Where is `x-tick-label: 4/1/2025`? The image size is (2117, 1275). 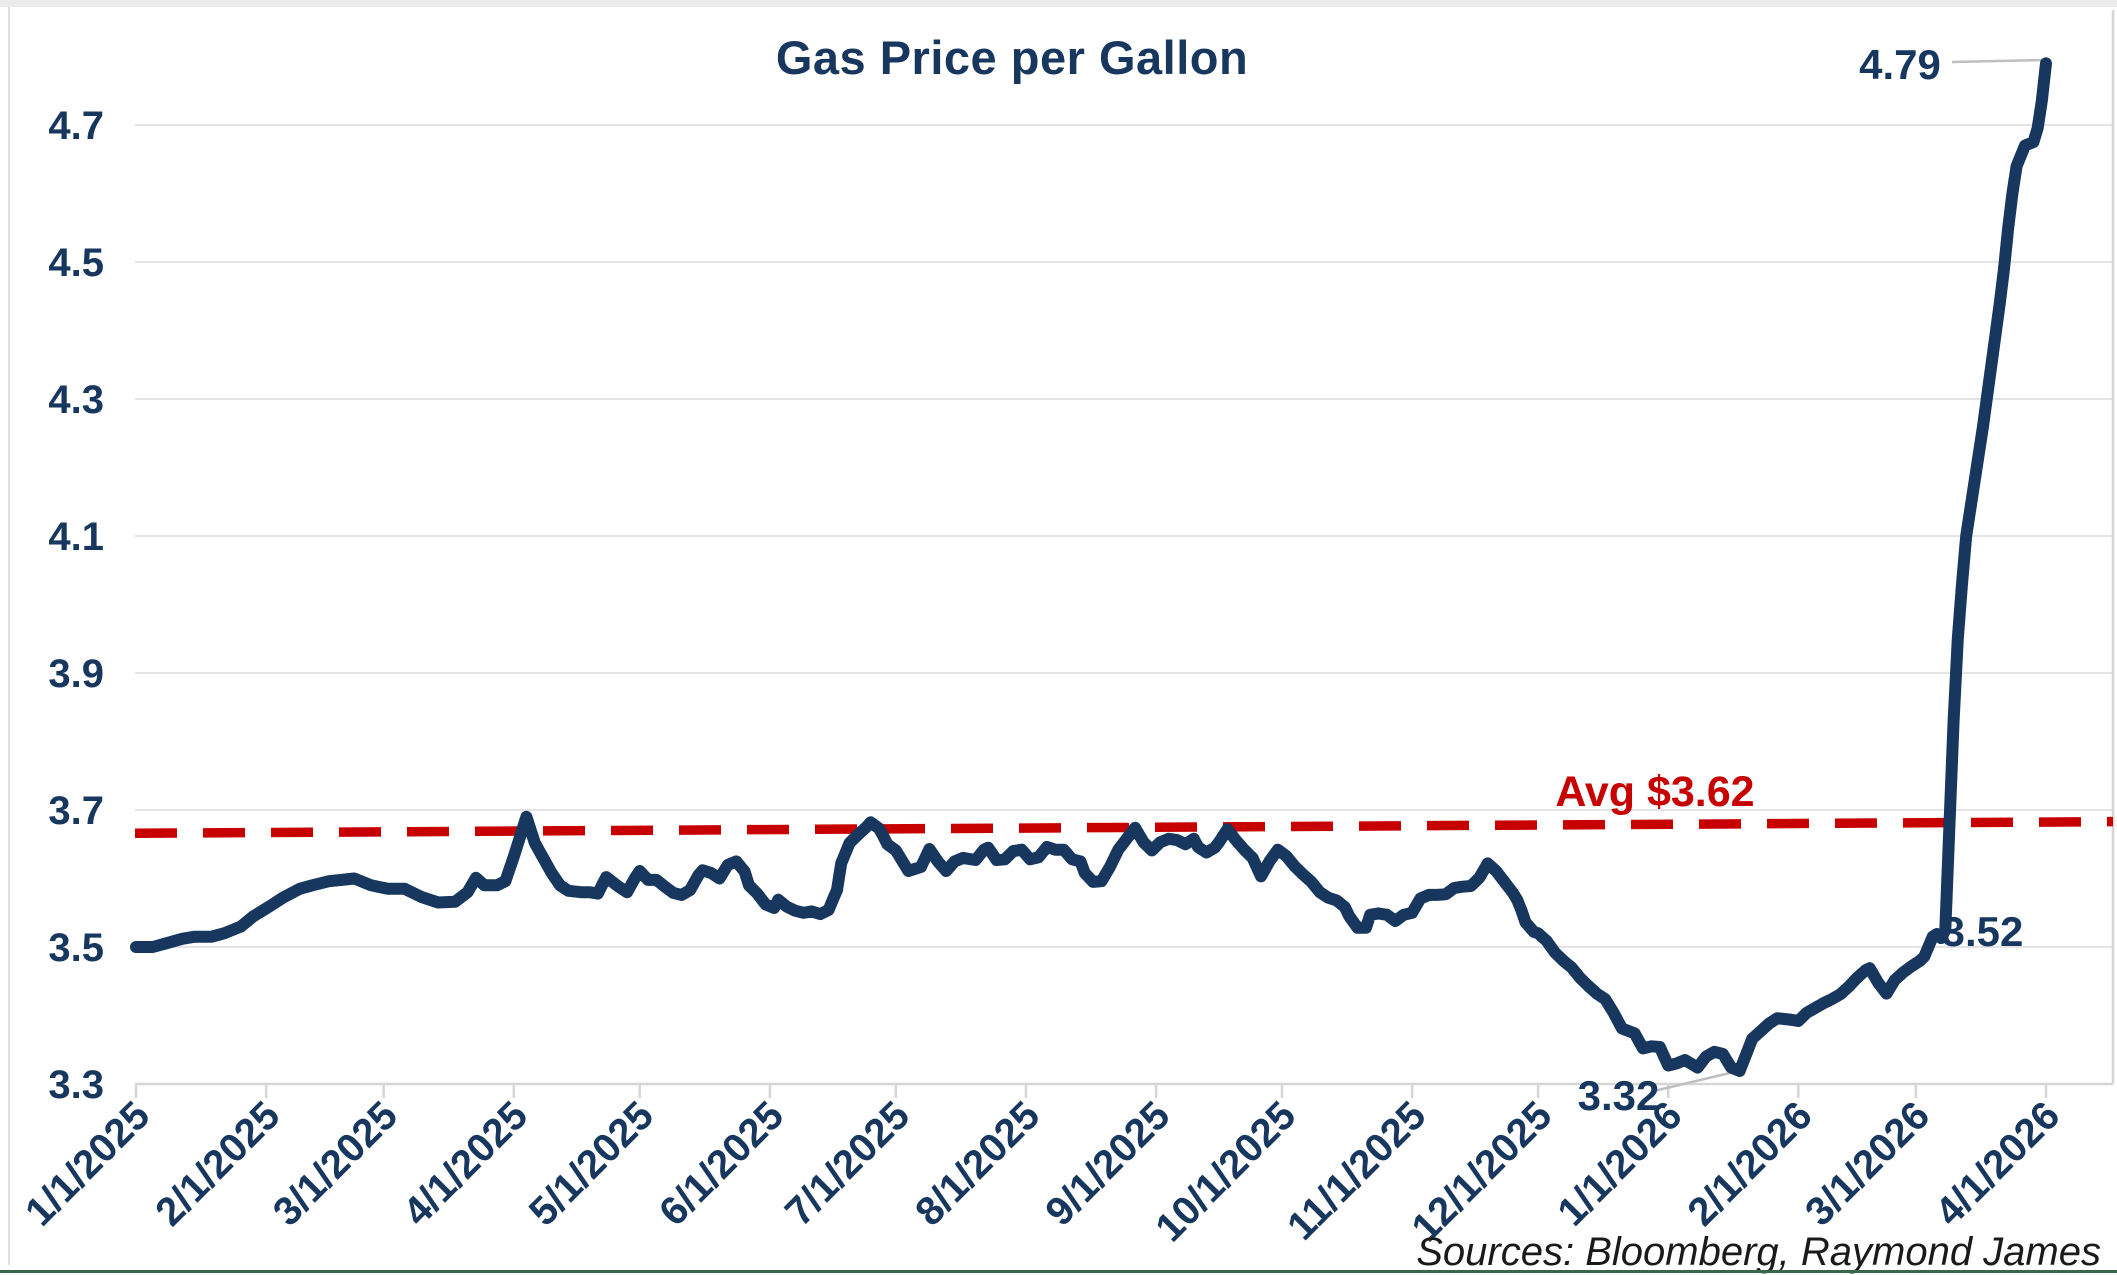 x-tick-label: 4/1/2025 is located at coordinates (465, 1163).